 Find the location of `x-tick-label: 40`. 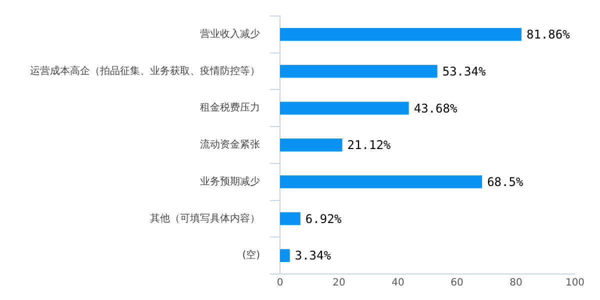

x-tick-label: 40 is located at coordinates (398, 283).